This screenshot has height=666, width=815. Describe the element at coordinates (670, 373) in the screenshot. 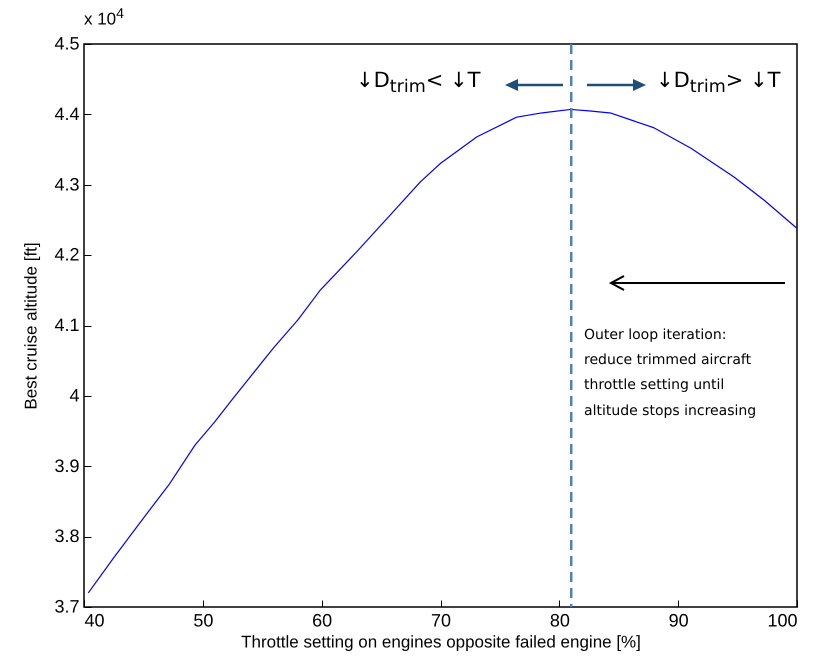

I see `annotation: Outer loop iteration: reduce trimmed aircraft throttle setting until altitude stops increasing` at that location.